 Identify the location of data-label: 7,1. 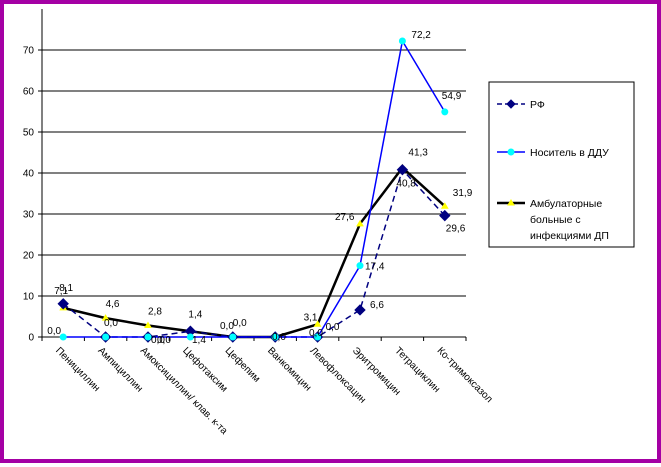
(61, 291).